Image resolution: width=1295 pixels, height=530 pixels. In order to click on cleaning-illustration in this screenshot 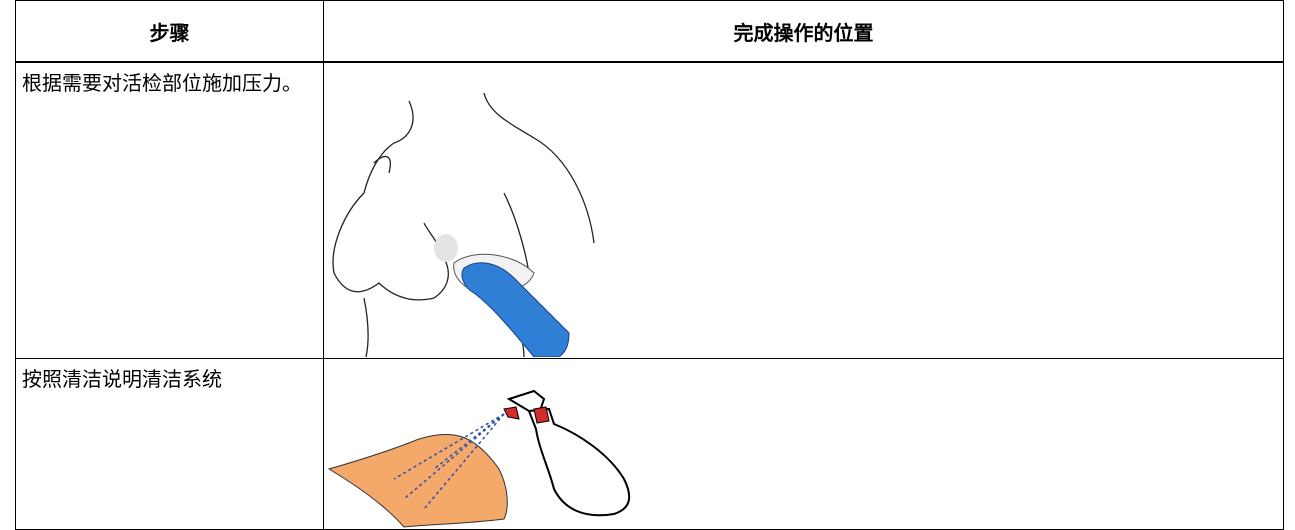, I will do `click(479, 458)`.